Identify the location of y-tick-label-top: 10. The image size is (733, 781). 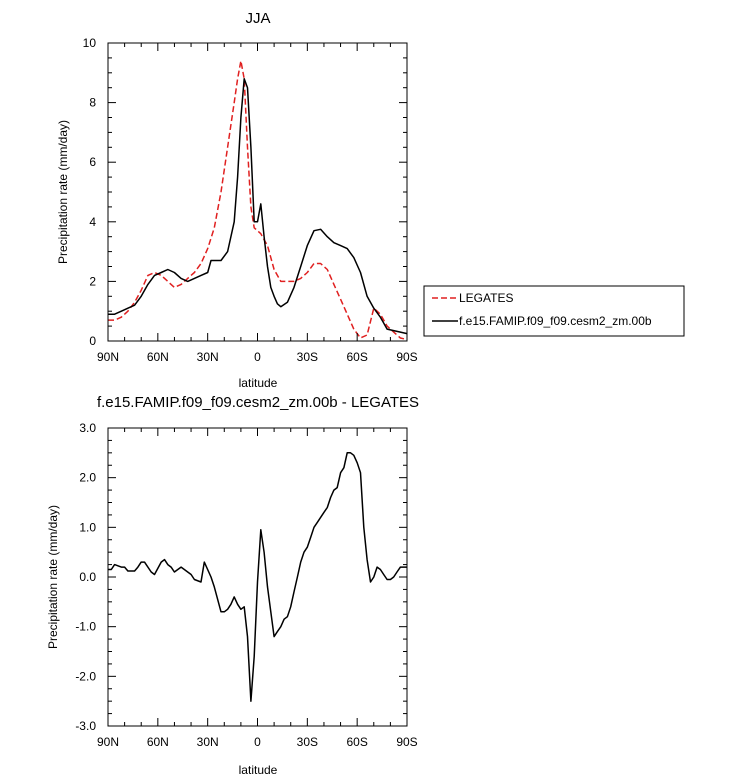
(90, 43).